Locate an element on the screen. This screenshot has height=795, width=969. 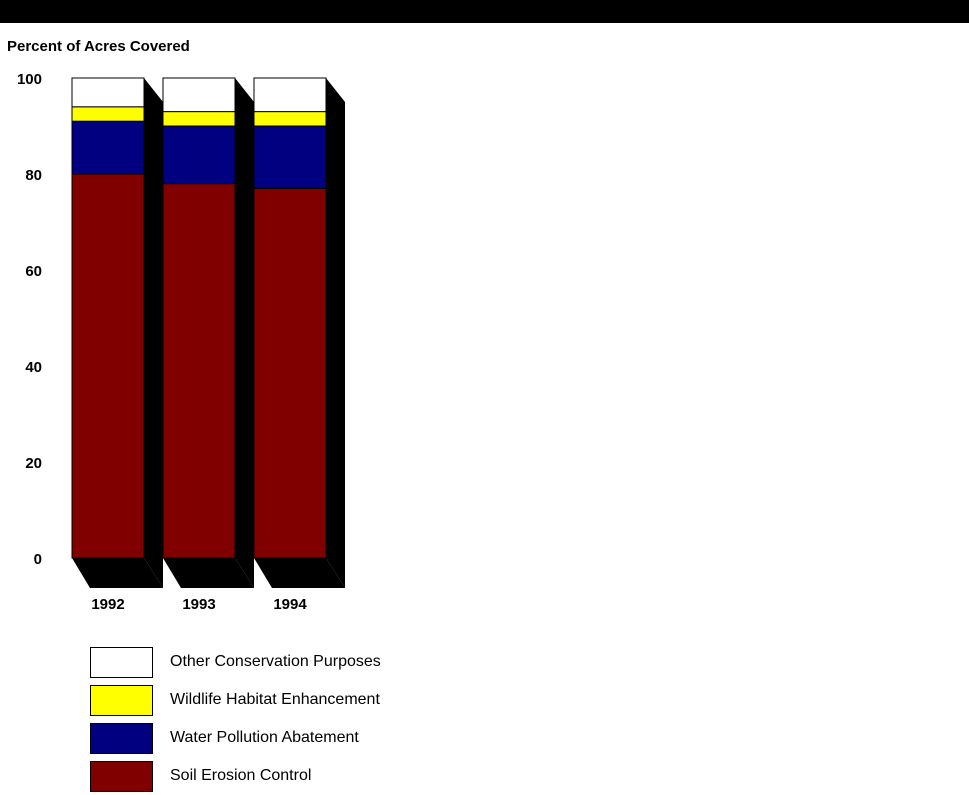
x-tick-label-1994: 1994 is located at coordinates (290, 604).